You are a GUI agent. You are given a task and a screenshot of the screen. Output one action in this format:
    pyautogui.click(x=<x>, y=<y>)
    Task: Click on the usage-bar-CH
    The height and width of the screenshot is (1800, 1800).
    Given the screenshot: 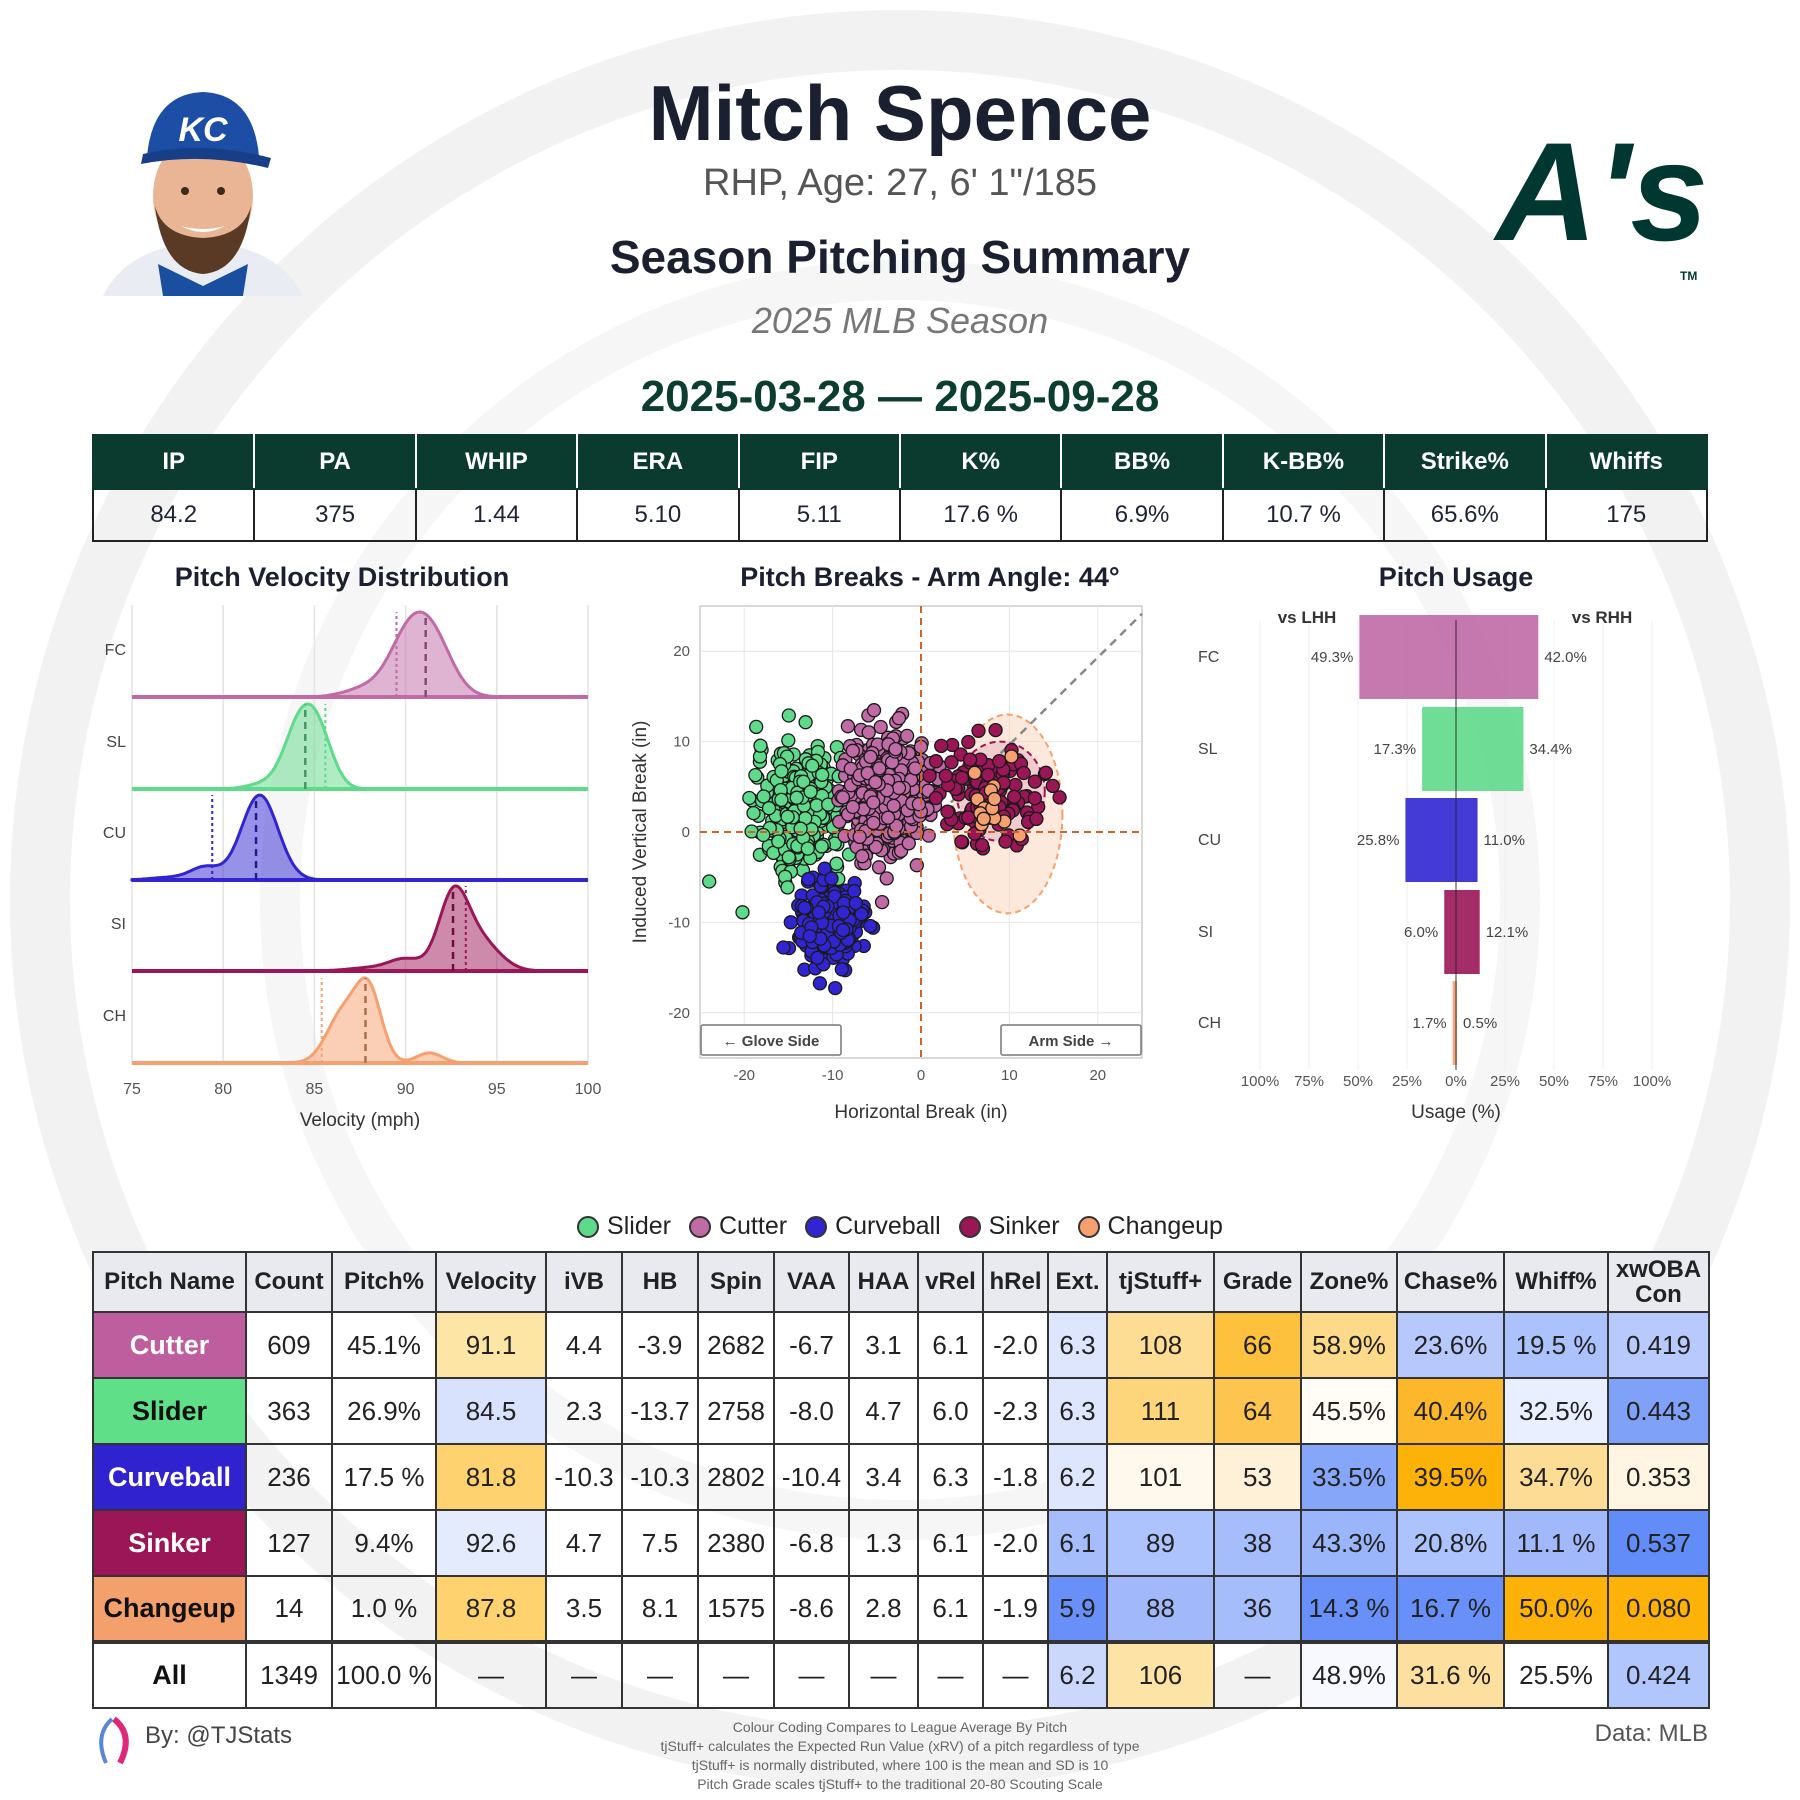 What is the action you would take?
    pyautogui.click(x=1454, y=1023)
    